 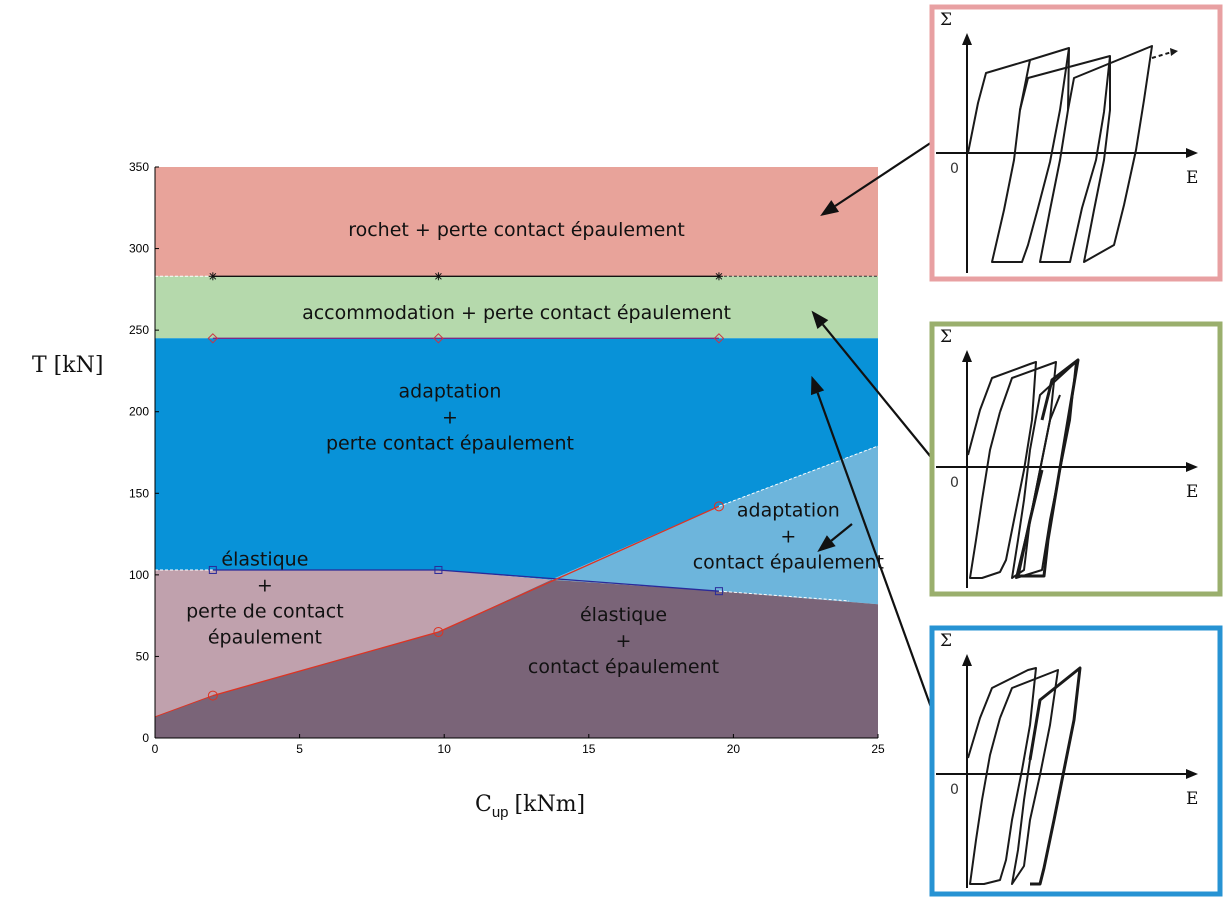 What do you see at coordinates (265, 612) in the screenshot?
I see `region-label-line: perte de contact` at bounding box center [265, 612].